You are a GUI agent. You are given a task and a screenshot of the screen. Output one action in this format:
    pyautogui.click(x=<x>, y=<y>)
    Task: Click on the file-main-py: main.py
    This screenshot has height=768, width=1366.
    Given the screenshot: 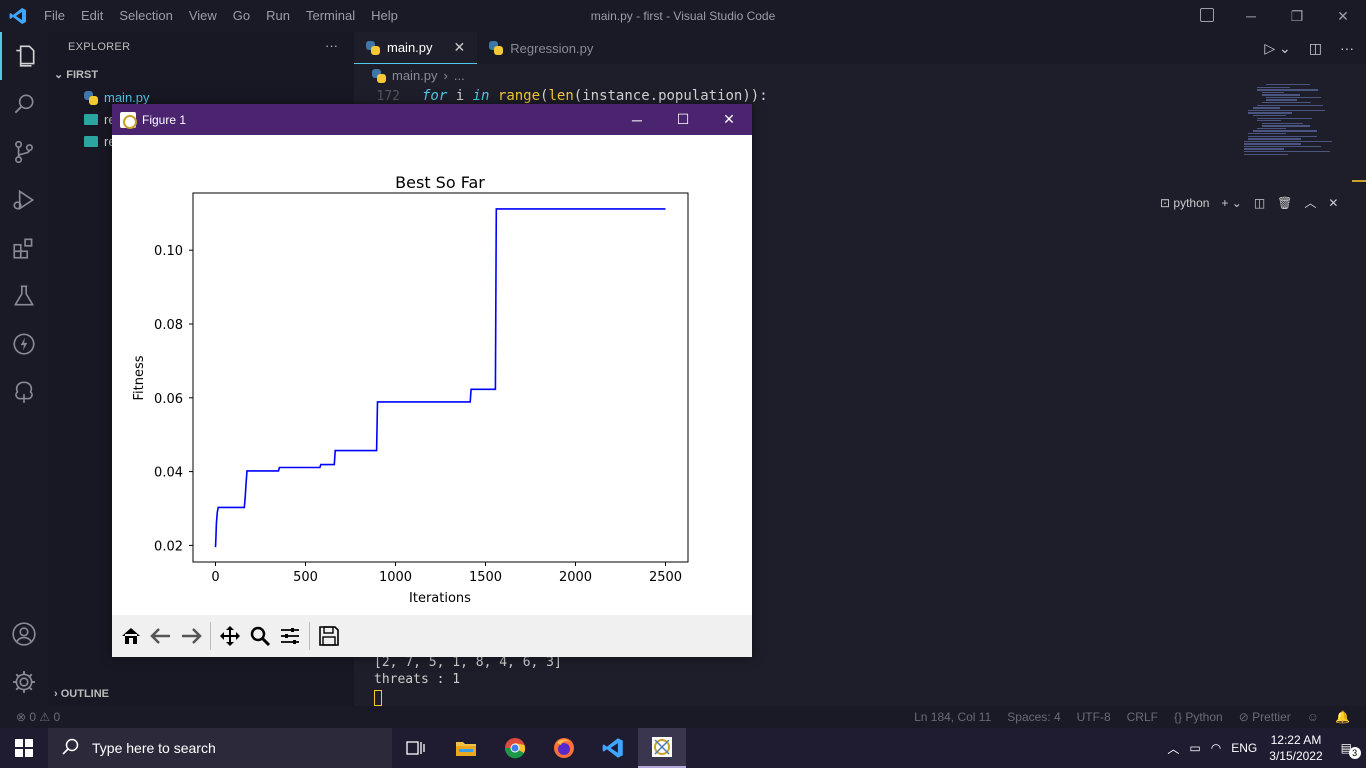 What is the action you would take?
    pyautogui.click(x=117, y=97)
    